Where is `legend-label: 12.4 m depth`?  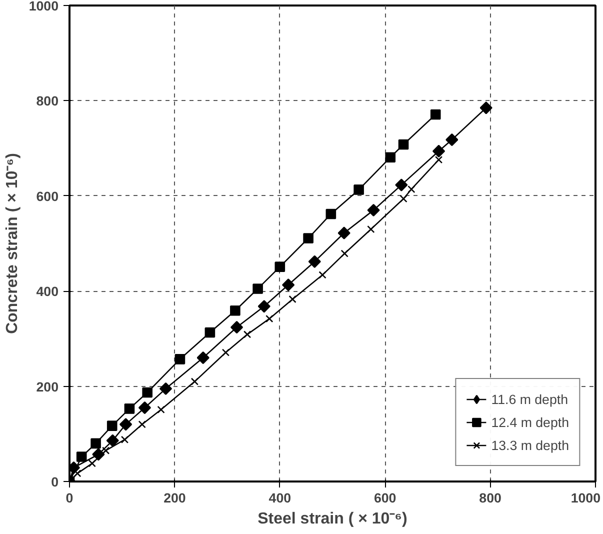
legend-label: 12.4 m depth is located at coordinates (530, 422).